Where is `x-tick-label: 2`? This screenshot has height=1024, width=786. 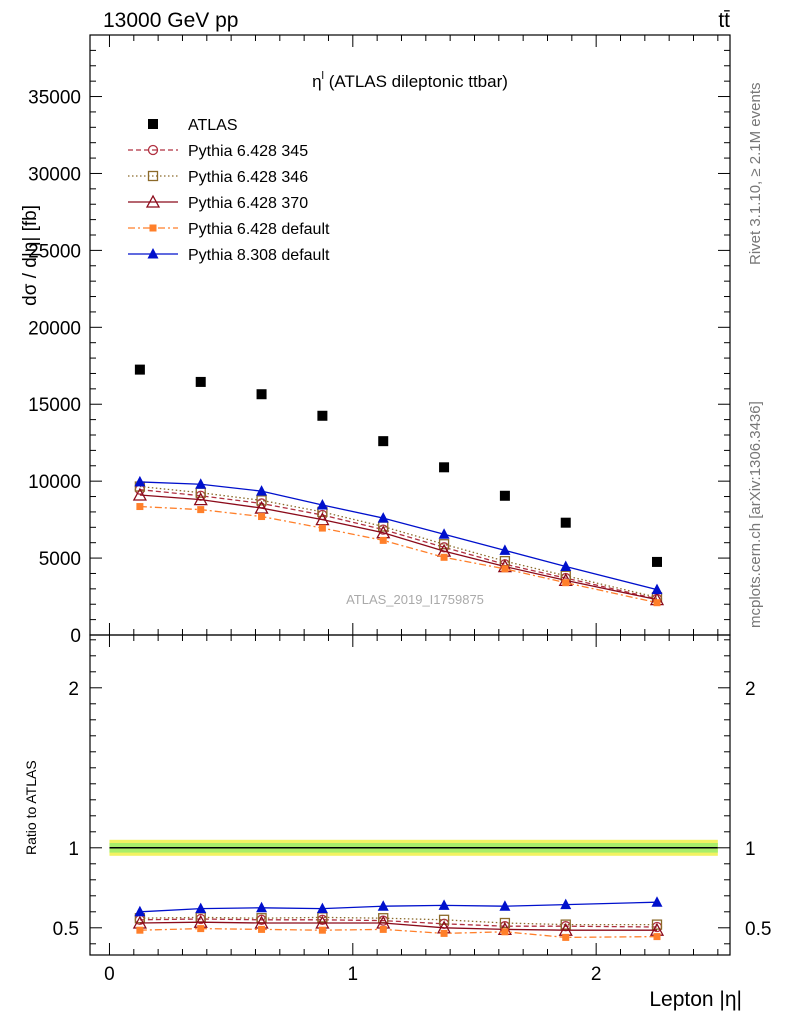 x-tick-label: 2 is located at coordinates (596, 974).